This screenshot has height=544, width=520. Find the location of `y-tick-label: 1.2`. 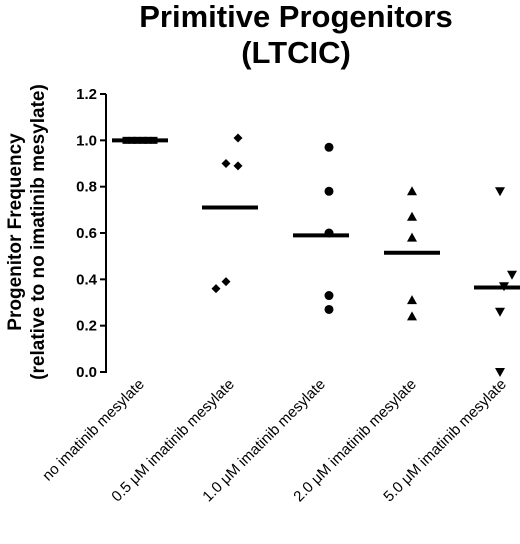

y-tick-label: 1.2 is located at coordinates (86, 94).